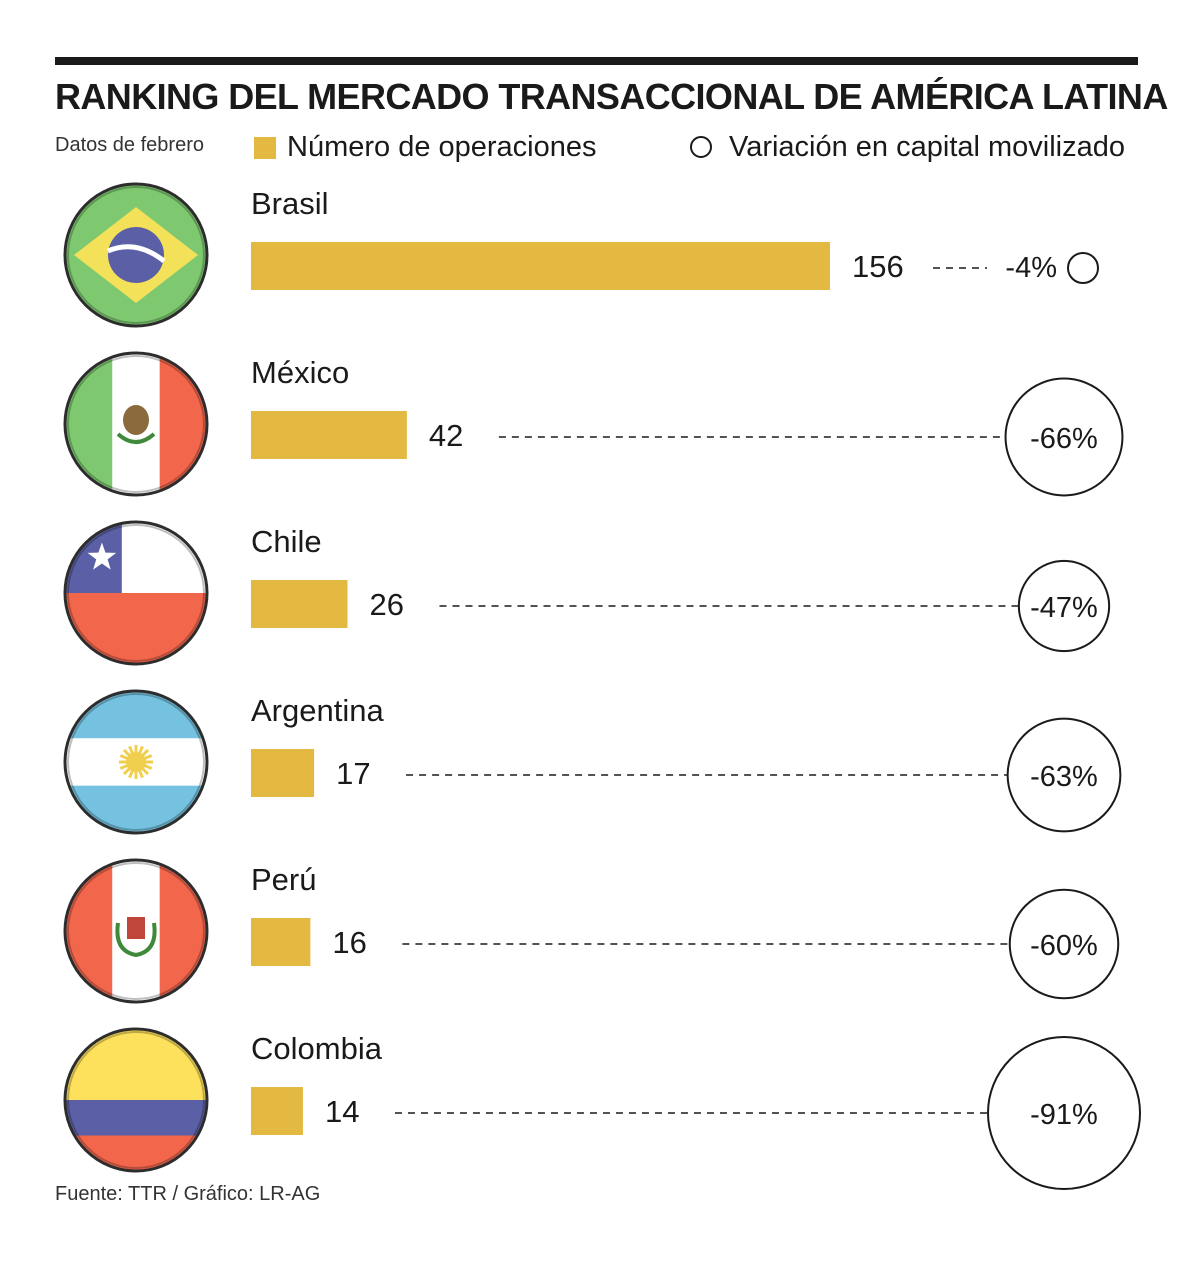  Describe the element at coordinates (290, 203) in the screenshot. I see `country-label: Brasil` at that location.